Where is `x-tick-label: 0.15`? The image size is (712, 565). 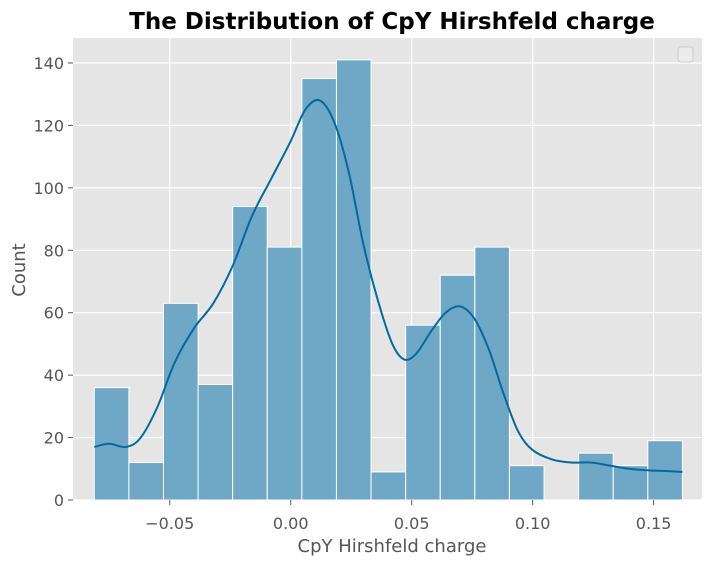 x-tick-label: 0.15 is located at coordinates (654, 523).